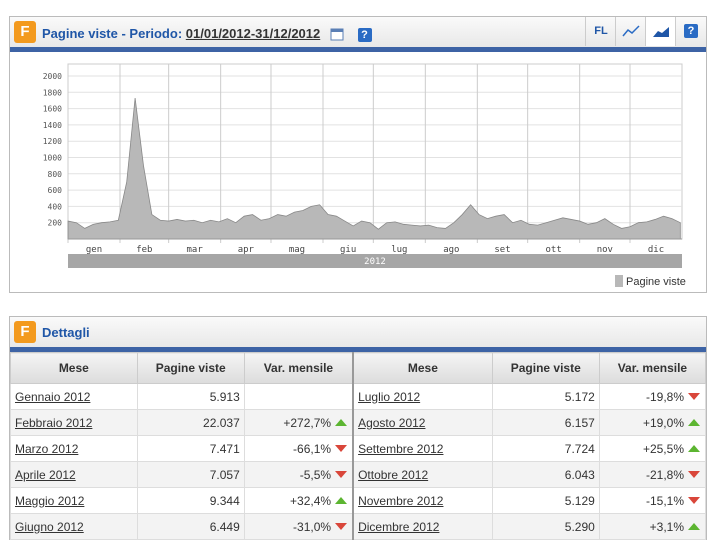 The height and width of the screenshot is (546, 724). What do you see at coordinates (422, 368) in the screenshot?
I see `column-header: Mese` at bounding box center [422, 368].